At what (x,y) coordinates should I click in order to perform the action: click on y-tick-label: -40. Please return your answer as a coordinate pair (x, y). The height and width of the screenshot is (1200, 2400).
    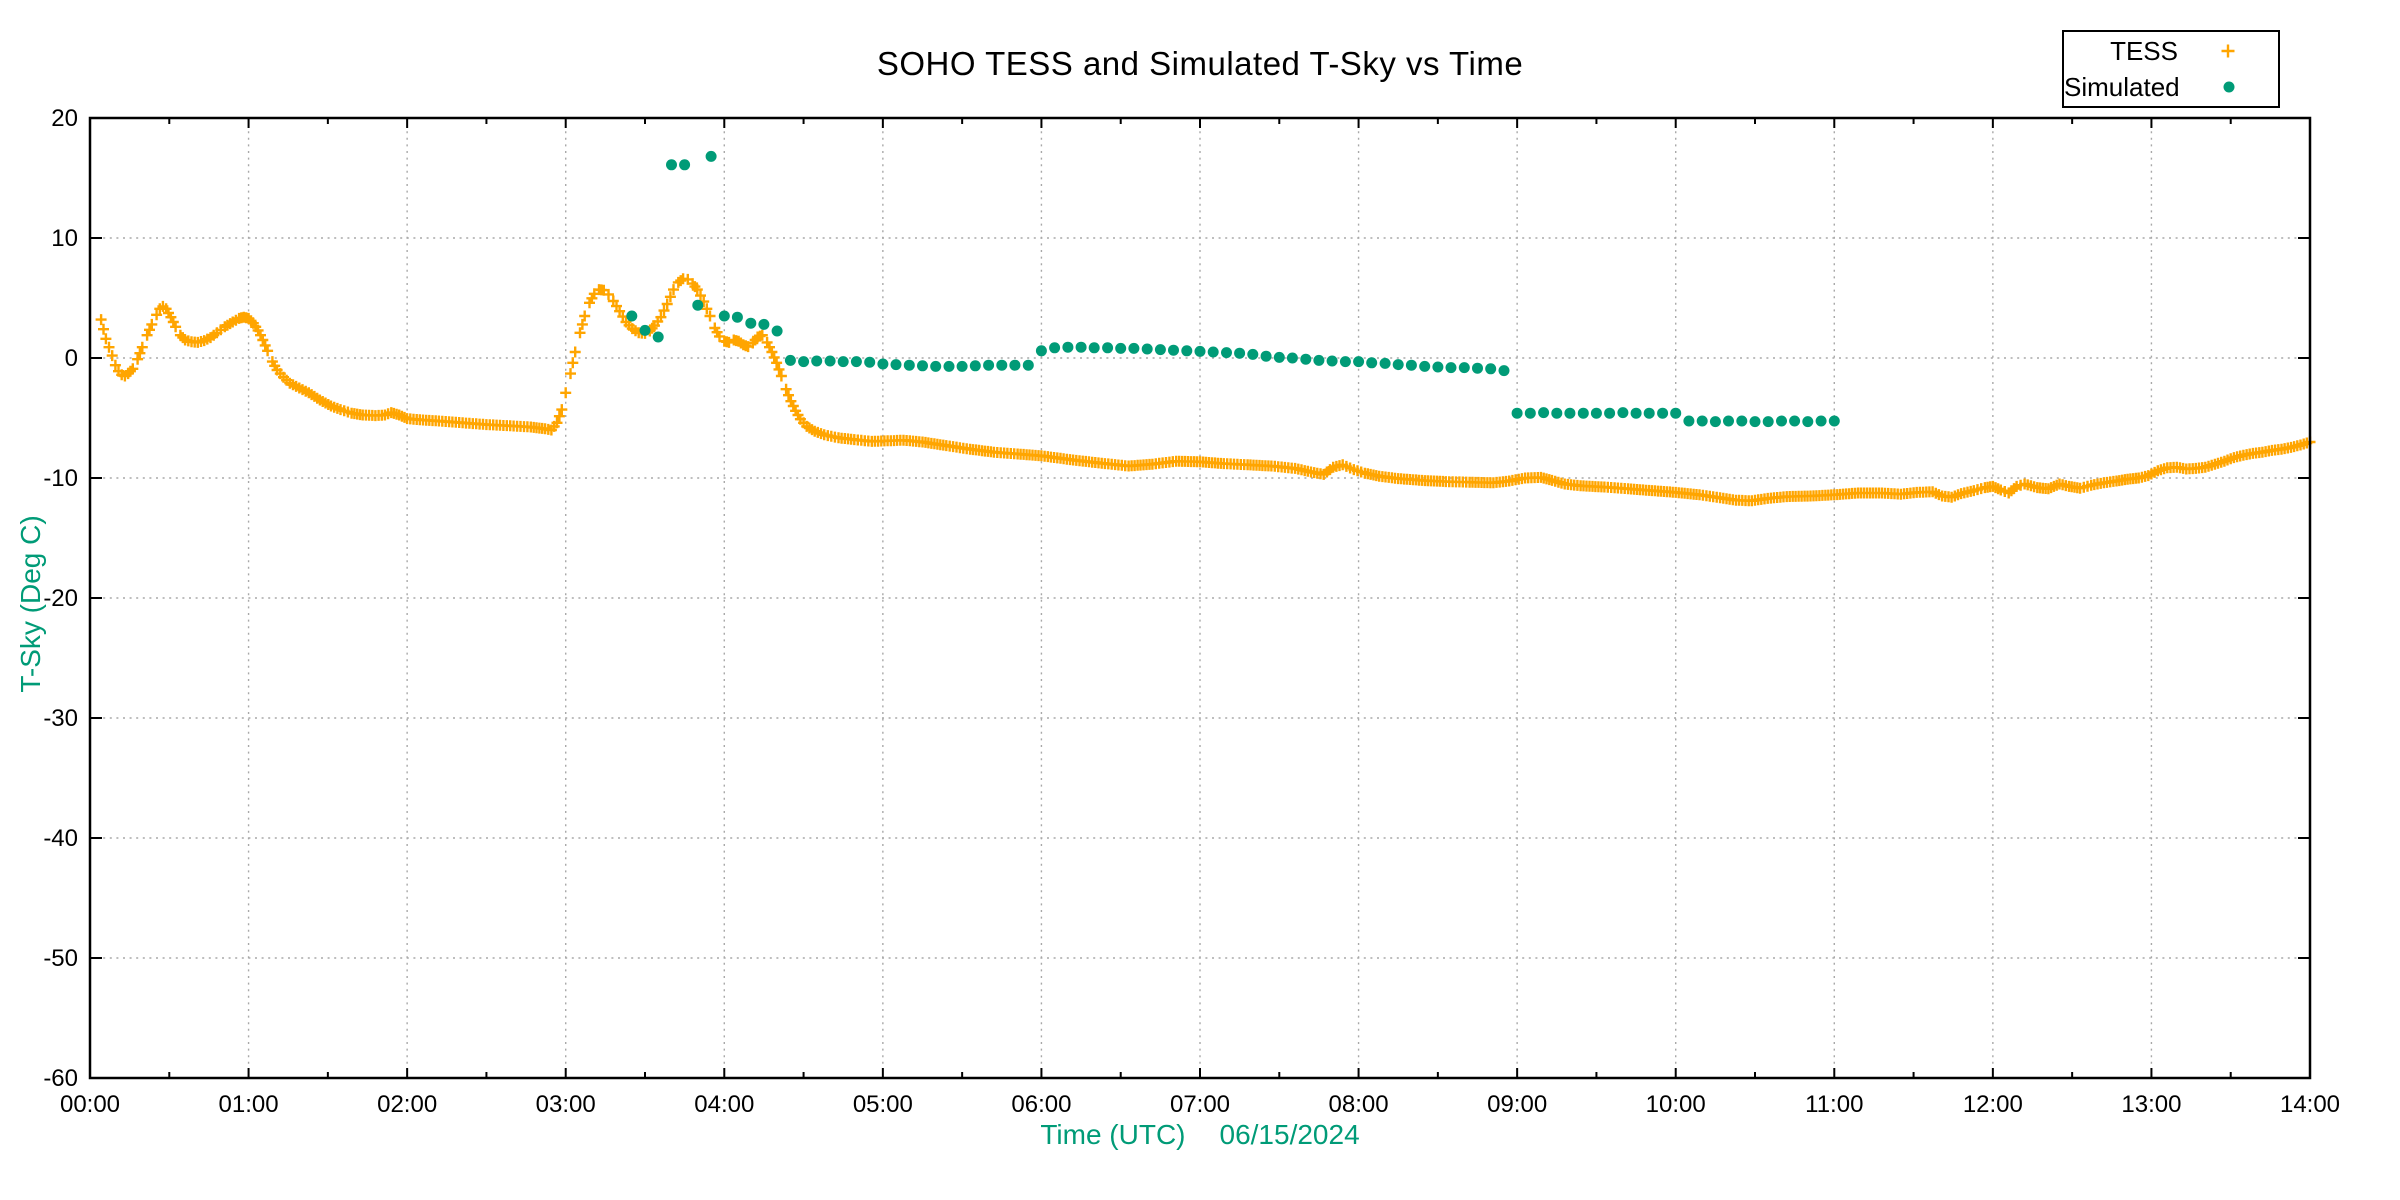
    Looking at the image, I should click on (60, 838).